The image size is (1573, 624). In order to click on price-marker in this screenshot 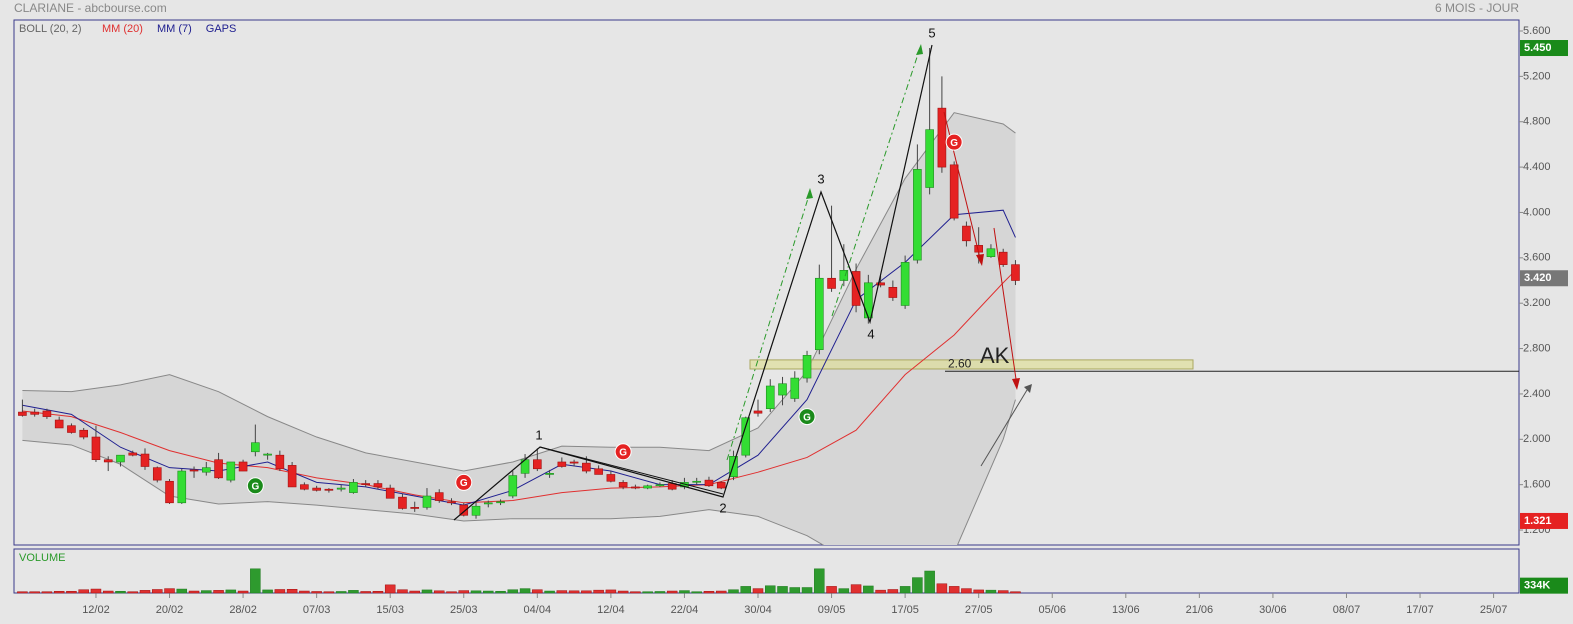, I will do `click(1544, 48)`.